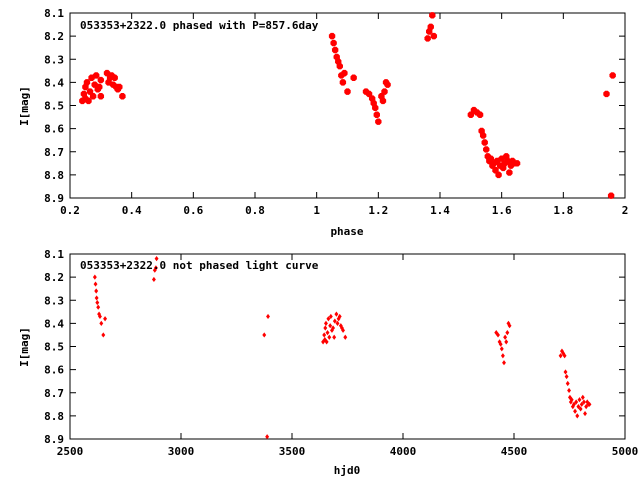 This screenshot has height=480, width=640. I want to click on y-tick-label: 8.5, so click(54, 347).